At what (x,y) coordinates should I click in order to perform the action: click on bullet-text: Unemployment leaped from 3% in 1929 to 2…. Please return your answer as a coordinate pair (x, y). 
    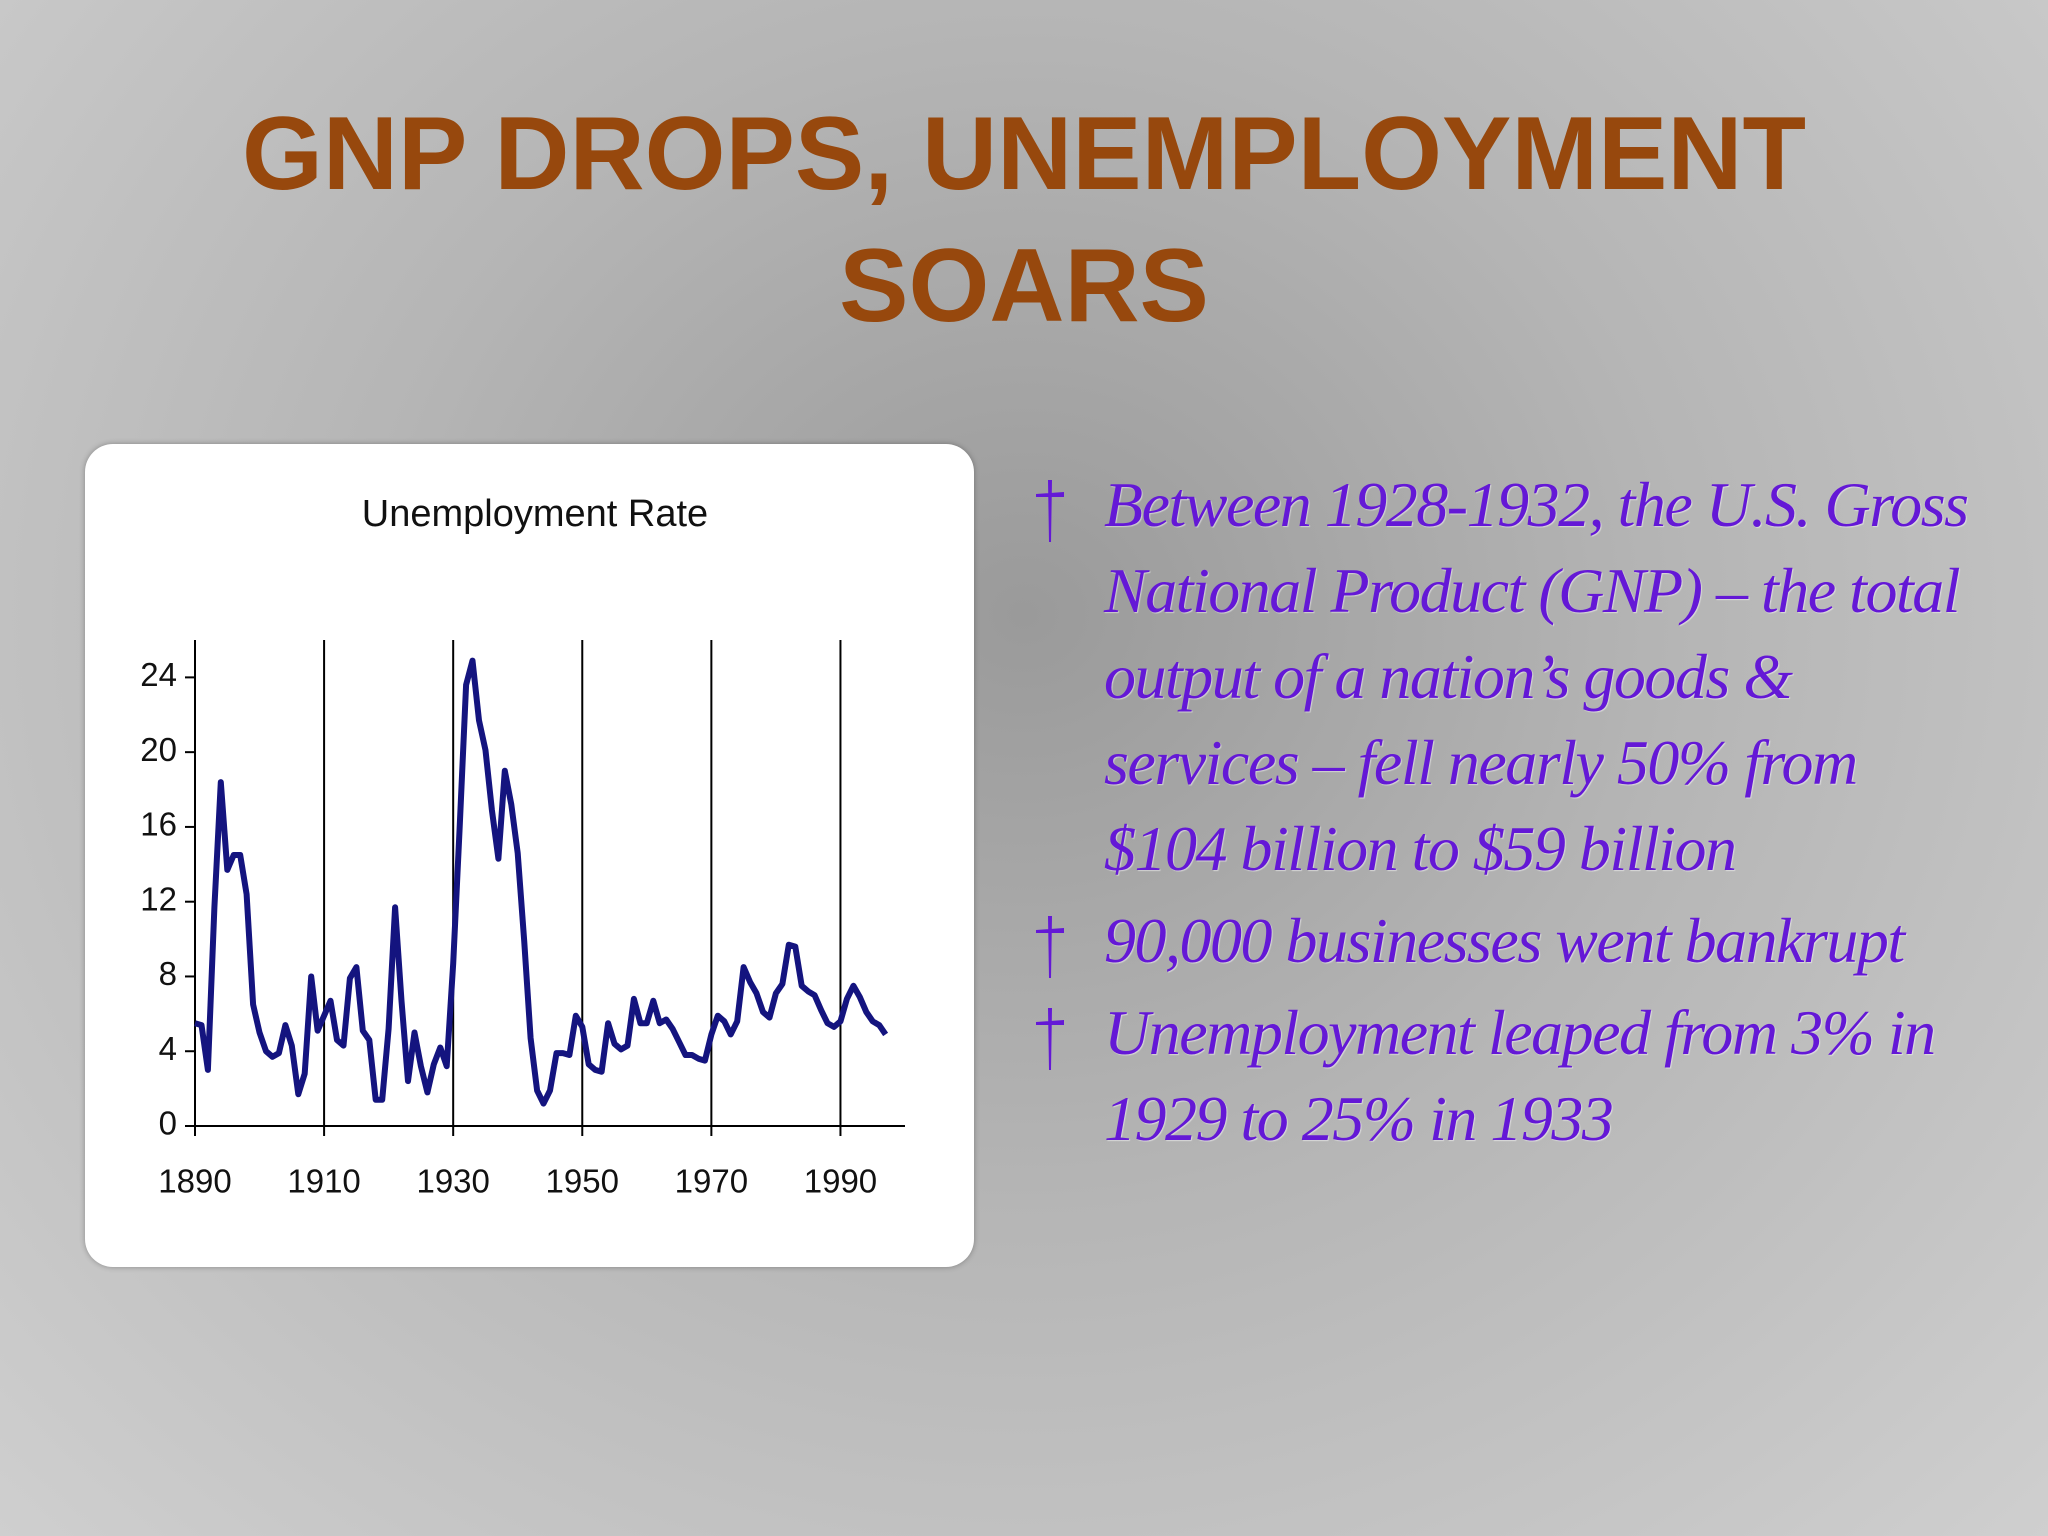
    Looking at the image, I should click on (1520, 1075).